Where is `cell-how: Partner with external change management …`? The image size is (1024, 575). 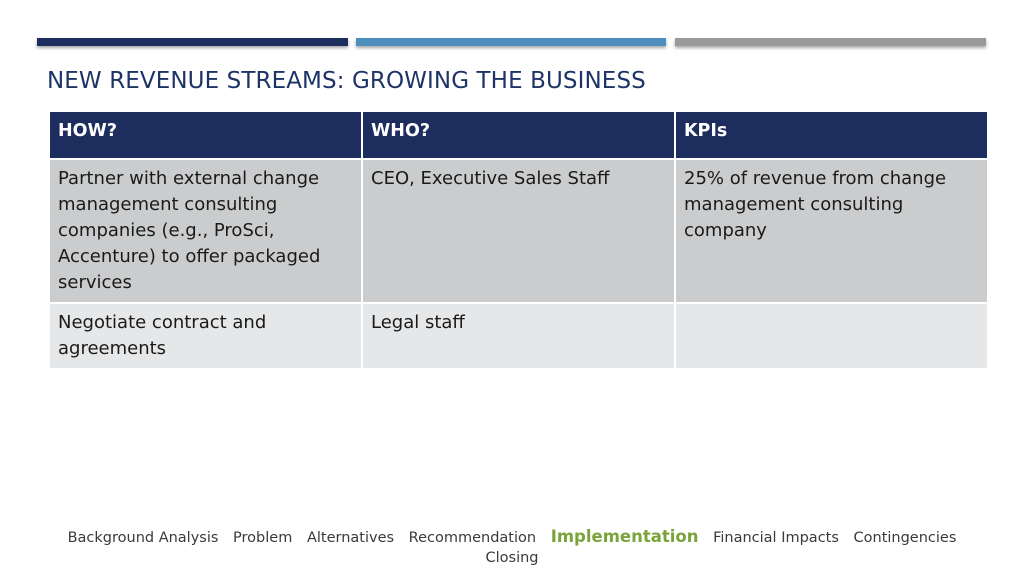 cell-how: Partner with external change management … is located at coordinates (205, 231).